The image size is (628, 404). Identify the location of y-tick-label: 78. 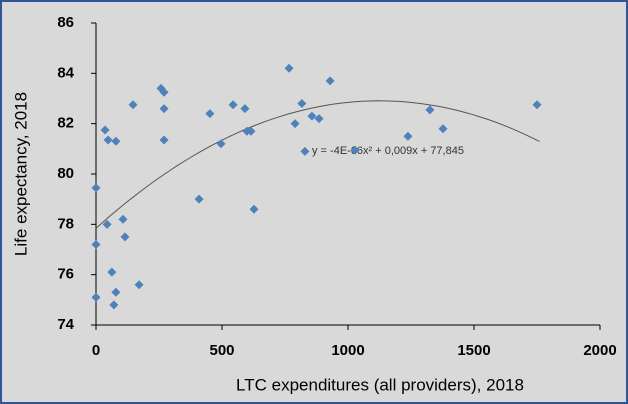
(65, 223).